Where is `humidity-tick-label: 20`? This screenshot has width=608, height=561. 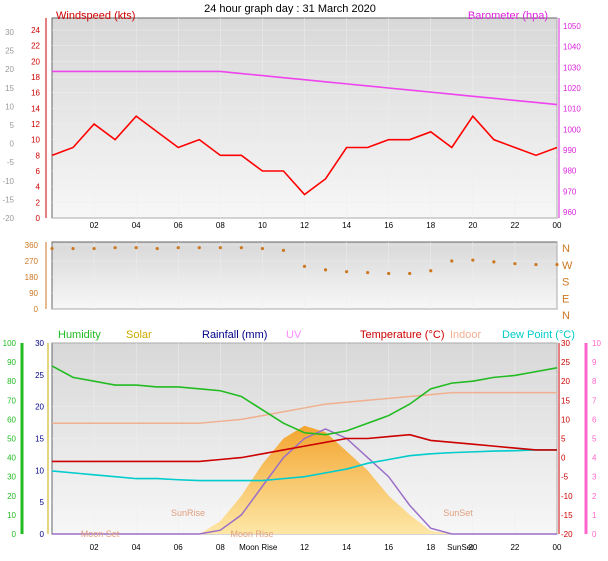
humidity-tick-label: 20 is located at coordinates (11, 496).